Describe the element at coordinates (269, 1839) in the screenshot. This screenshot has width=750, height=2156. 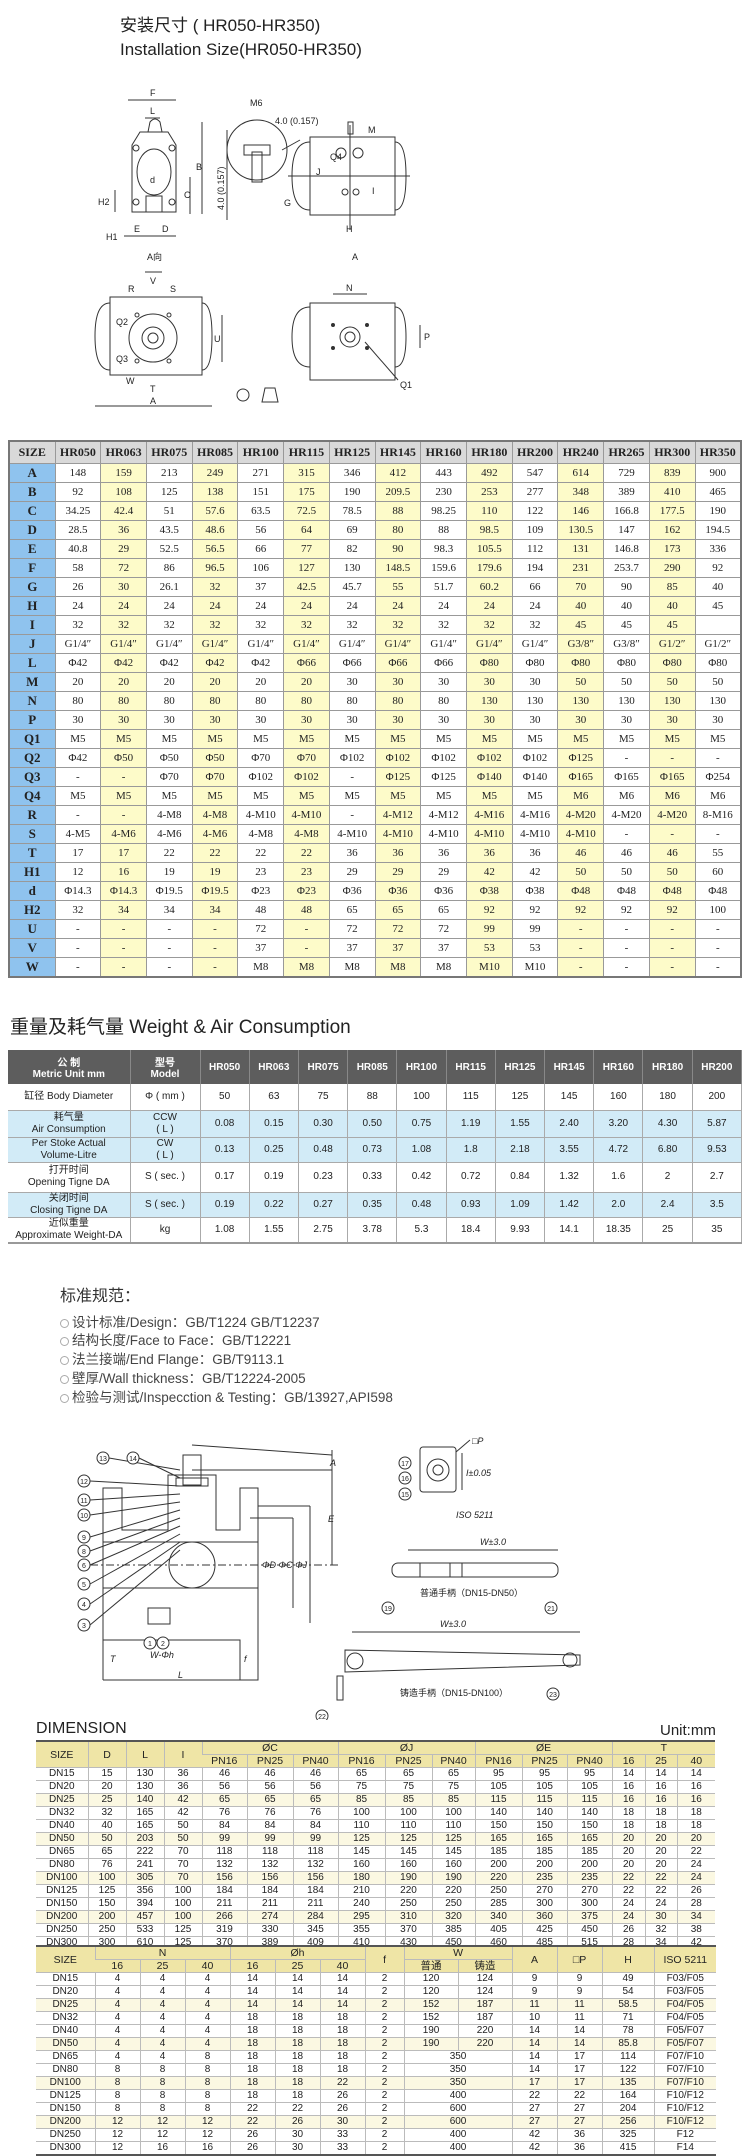
I see `table-cell: 99` at that location.